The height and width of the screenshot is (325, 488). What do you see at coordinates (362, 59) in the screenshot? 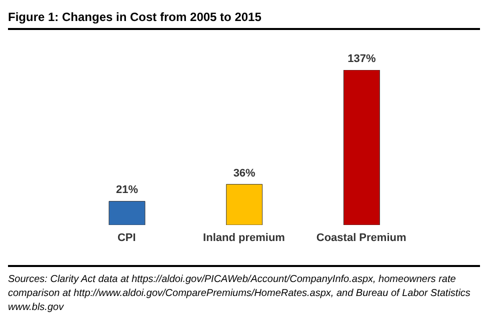
I see `data-label: 137%` at bounding box center [362, 59].